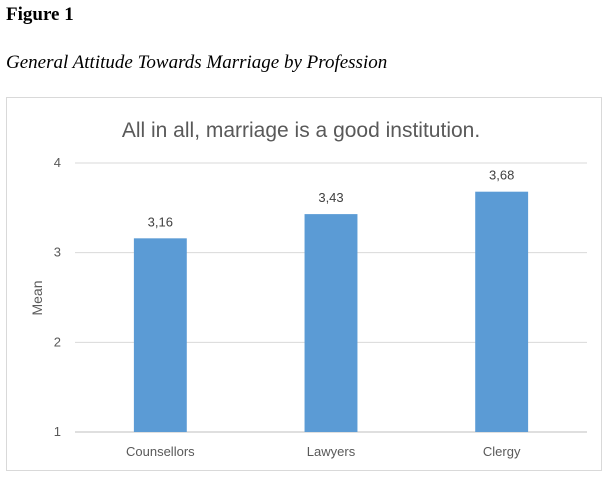 This screenshot has height=480, width=614. I want to click on y-axis-title: Mean, so click(37, 297).